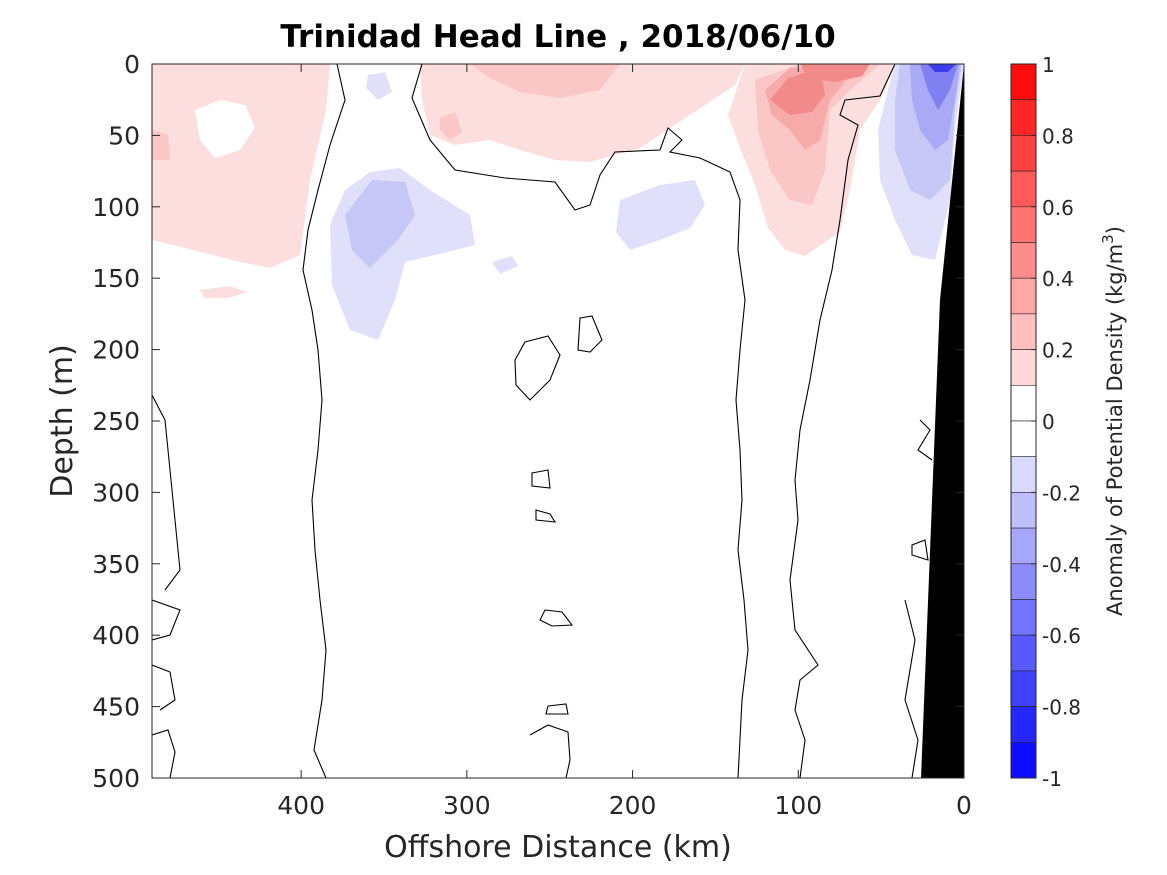  I want to click on colorbar-tick-label: 0, so click(1048, 422).